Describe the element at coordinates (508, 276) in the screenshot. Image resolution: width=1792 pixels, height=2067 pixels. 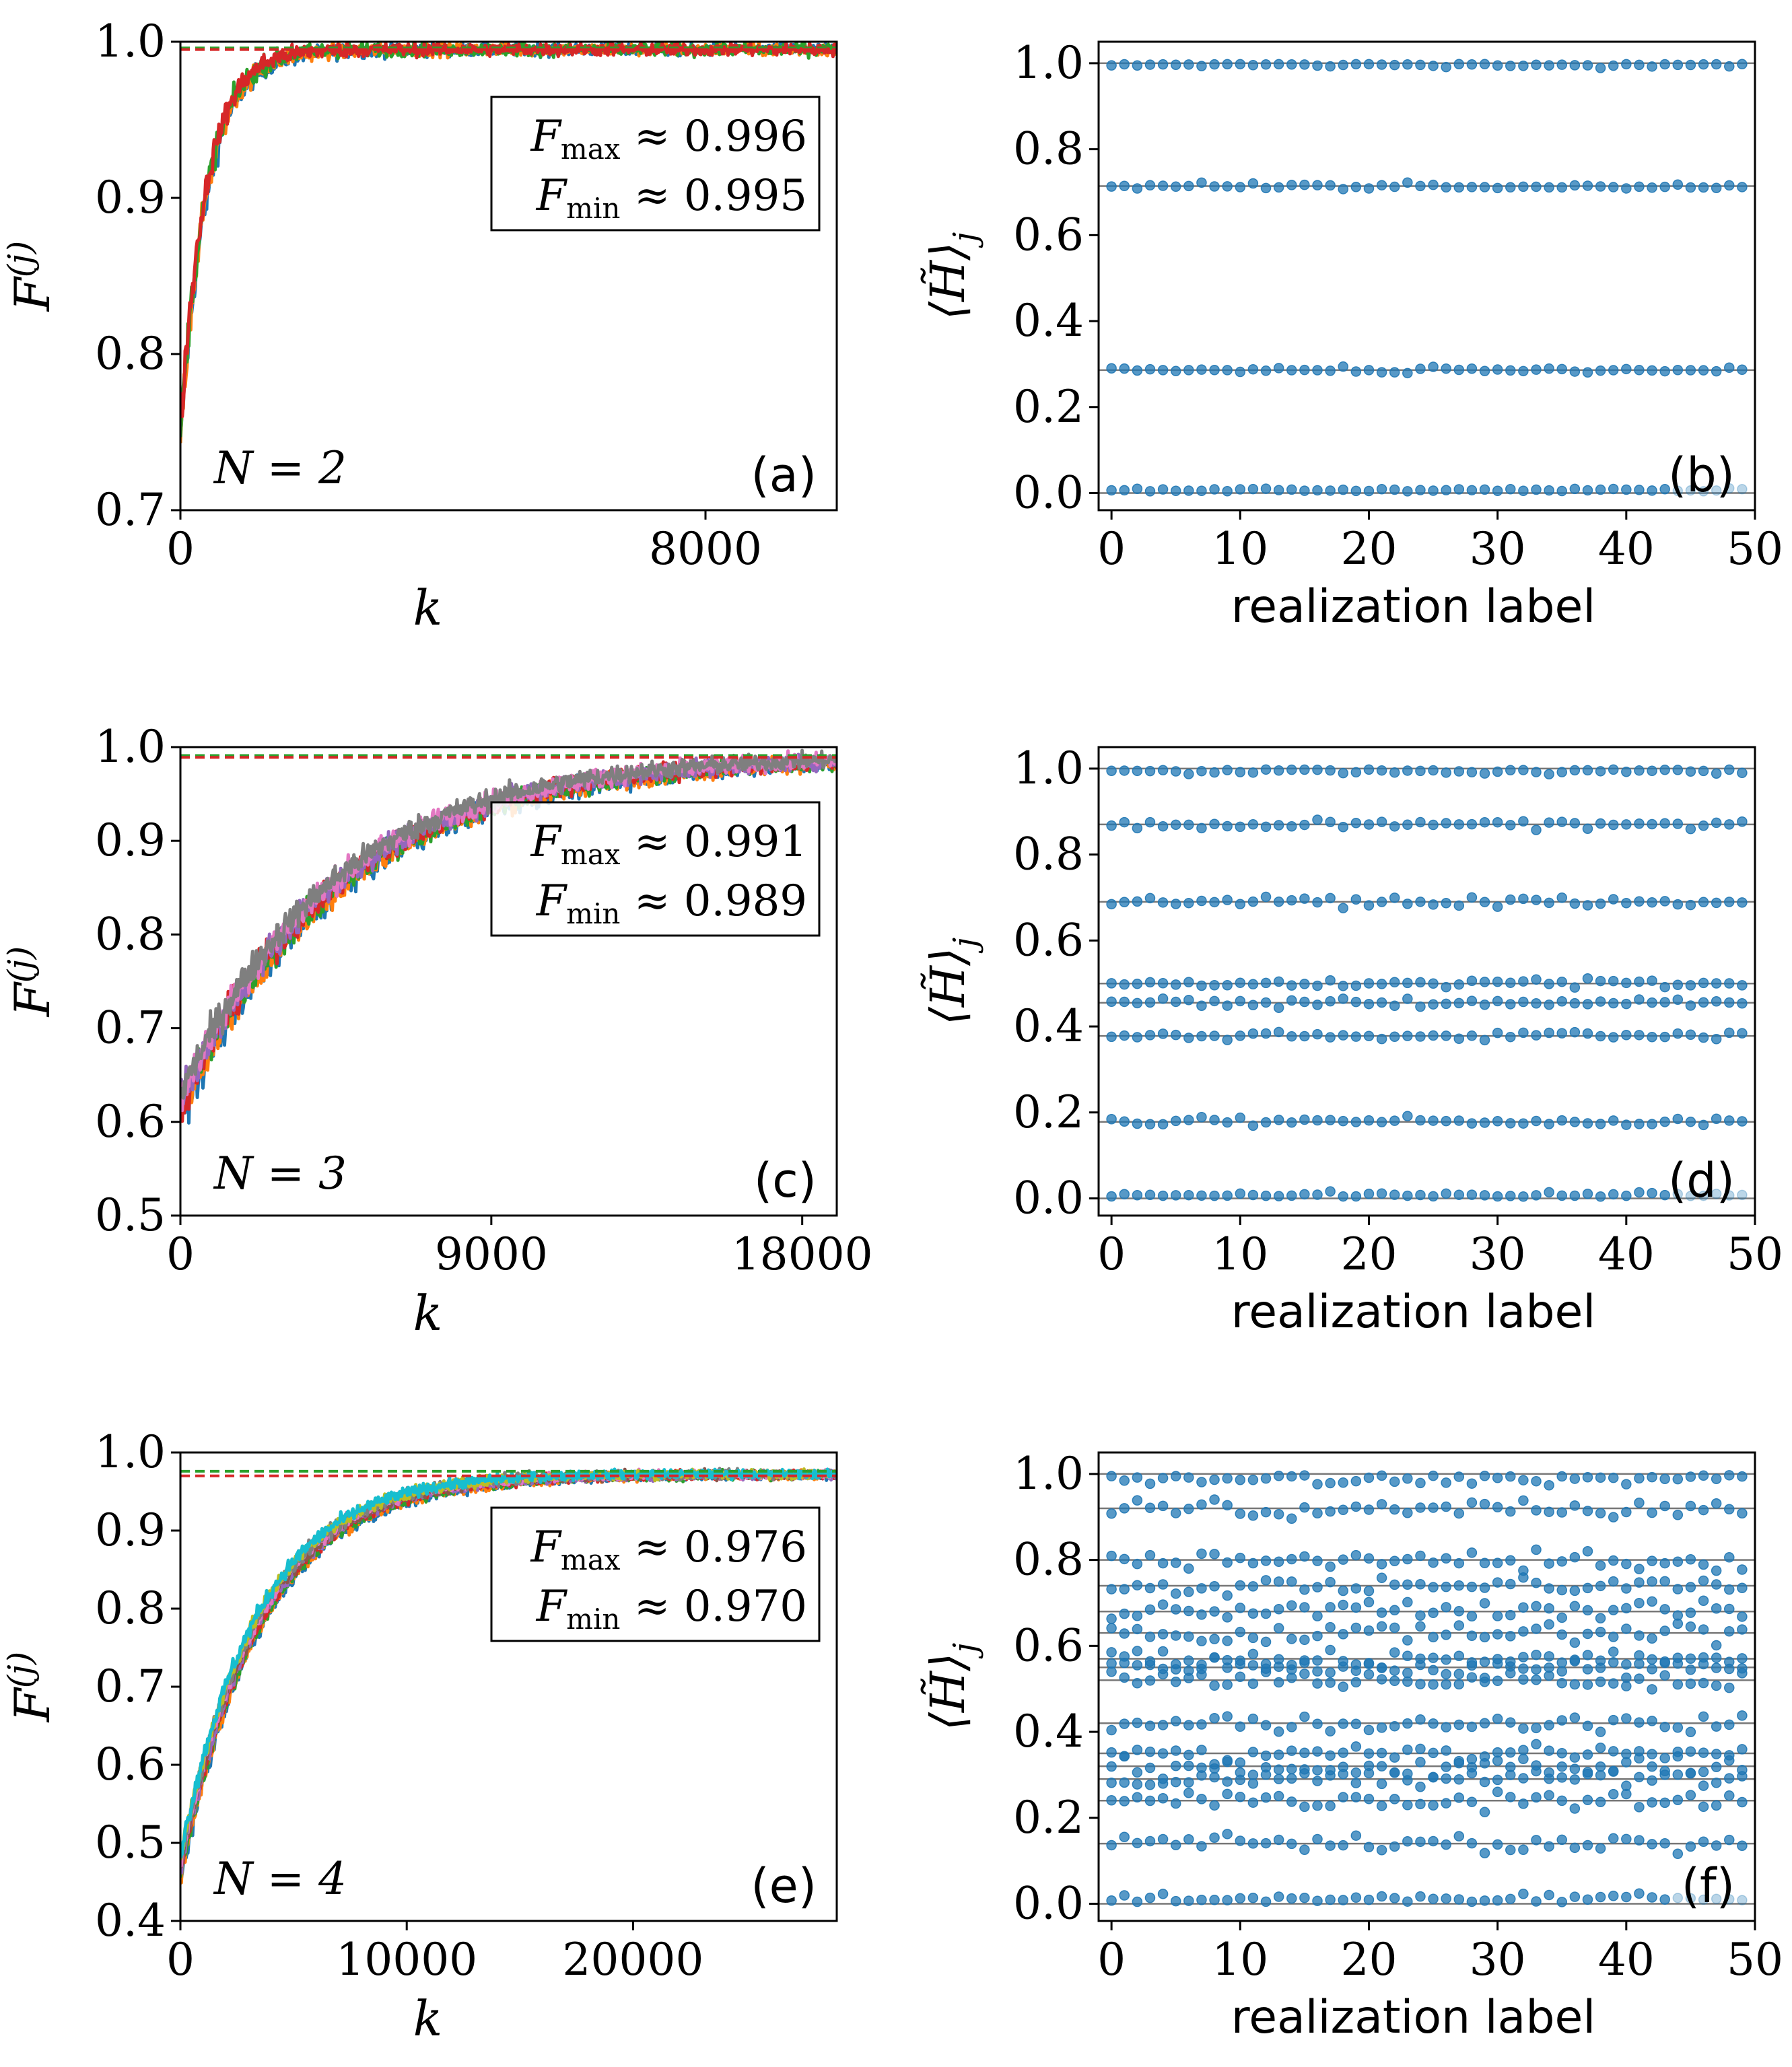
I see `axes-frame` at that location.